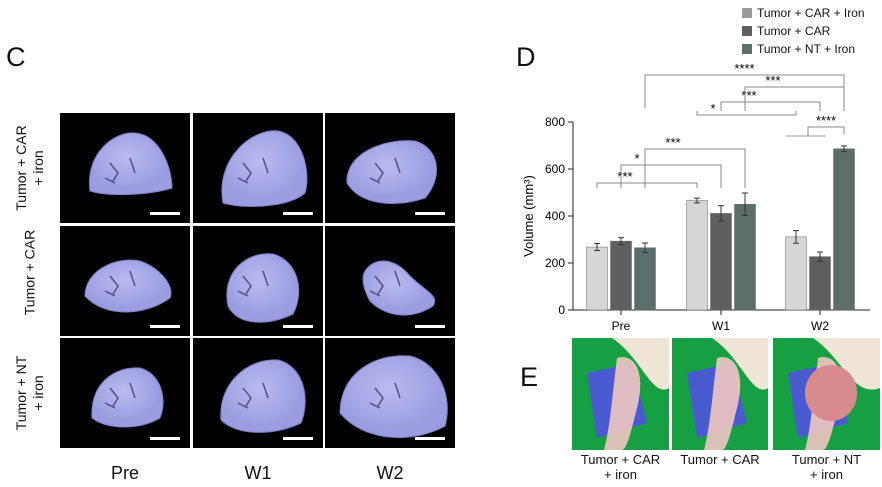 The height and width of the screenshot is (487, 882). Describe the element at coordinates (820, 326) in the screenshot. I see `x-tick-label: W2` at that location.